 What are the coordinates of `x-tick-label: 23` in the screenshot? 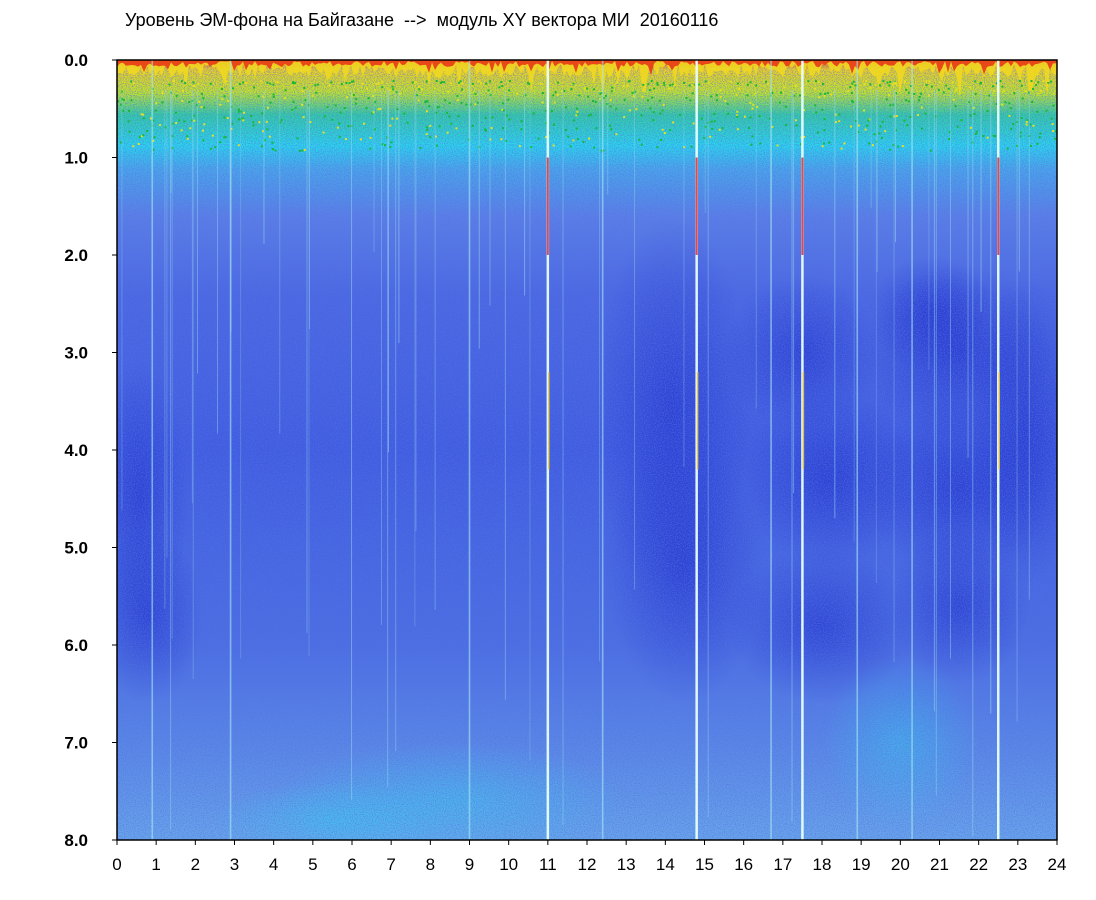 It's located at (1017, 864).